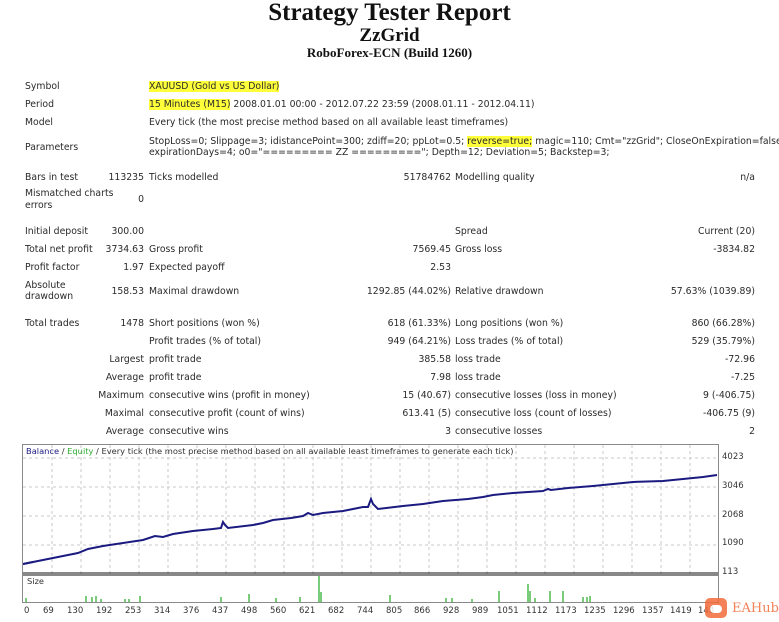 Image resolution: width=779 pixels, height=622 pixels. Describe the element at coordinates (723, 323) in the screenshot. I see `long-positions-value: 860 (66.28%)` at that location.